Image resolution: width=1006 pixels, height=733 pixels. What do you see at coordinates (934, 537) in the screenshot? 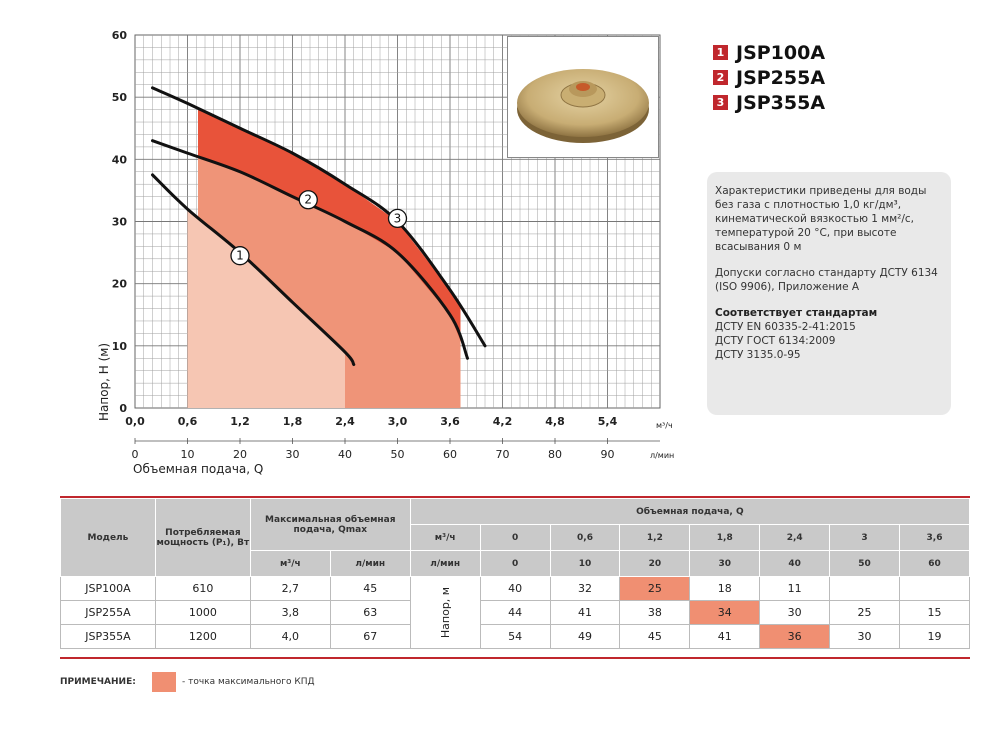
I see `flow-m3h: 3,6` at bounding box center [934, 537].